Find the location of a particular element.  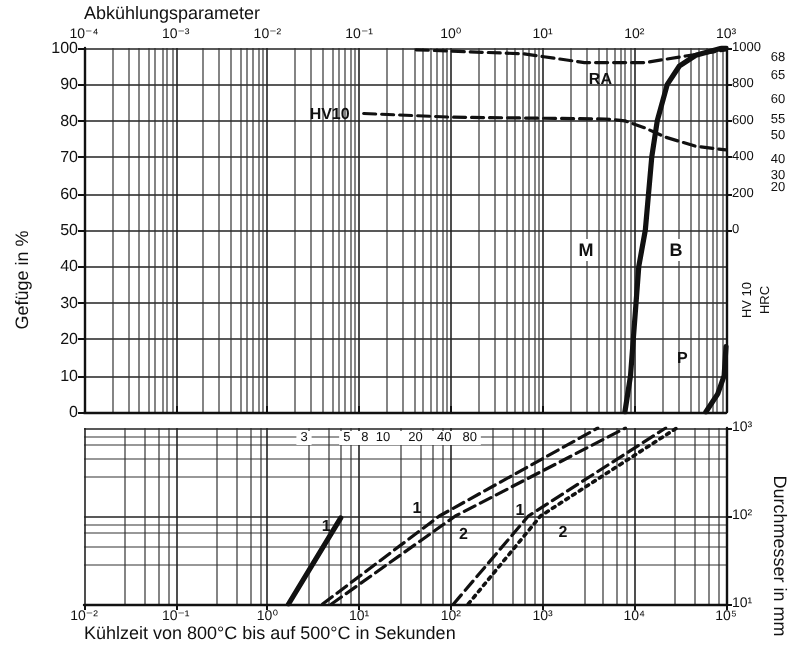

y-tick-label: 100 is located at coordinates (65, 48).